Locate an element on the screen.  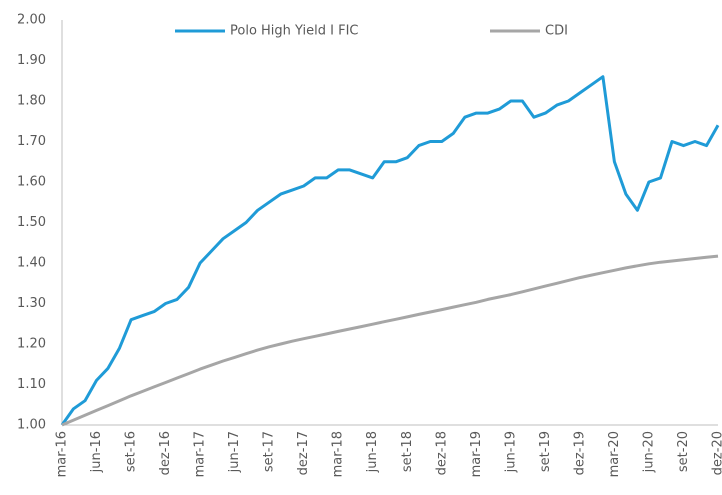
y-tick-label: 1.40 is located at coordinates (31, 263).